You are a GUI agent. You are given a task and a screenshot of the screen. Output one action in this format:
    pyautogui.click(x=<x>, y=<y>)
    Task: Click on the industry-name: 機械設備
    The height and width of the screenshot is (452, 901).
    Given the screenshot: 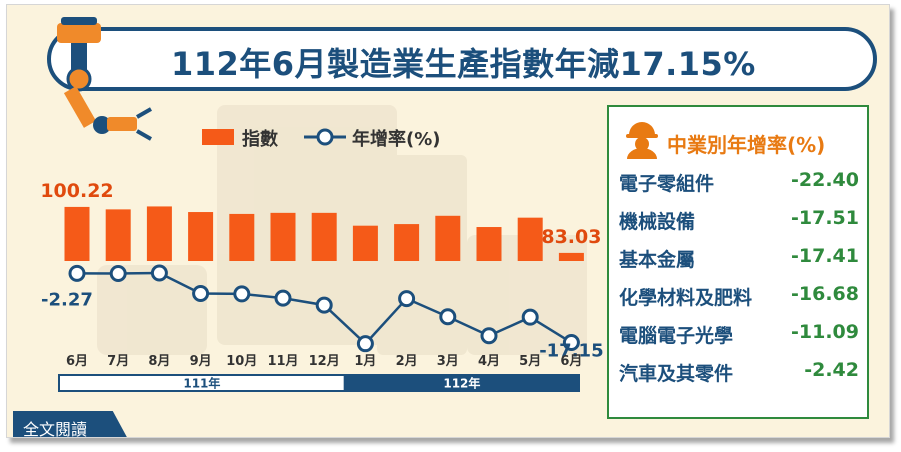 What is the action you would take?
    pyautogui.click(x=657, y=222)
    